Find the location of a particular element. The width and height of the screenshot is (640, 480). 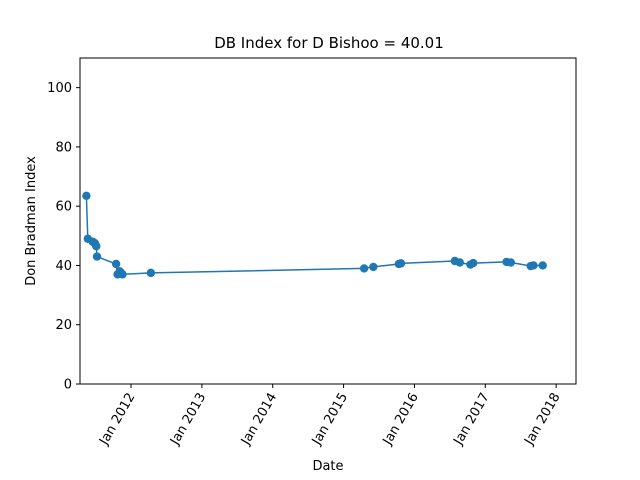

x-tick-label: Jan 2018 is located at coordinates (543, 420).